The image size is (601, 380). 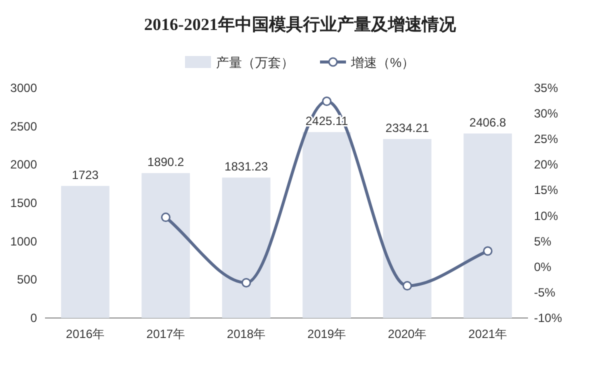 What do you see at coordinates (34, 318) in the screenshot?
I see `y-tick-label: 0` at bounding box center [34, 318].